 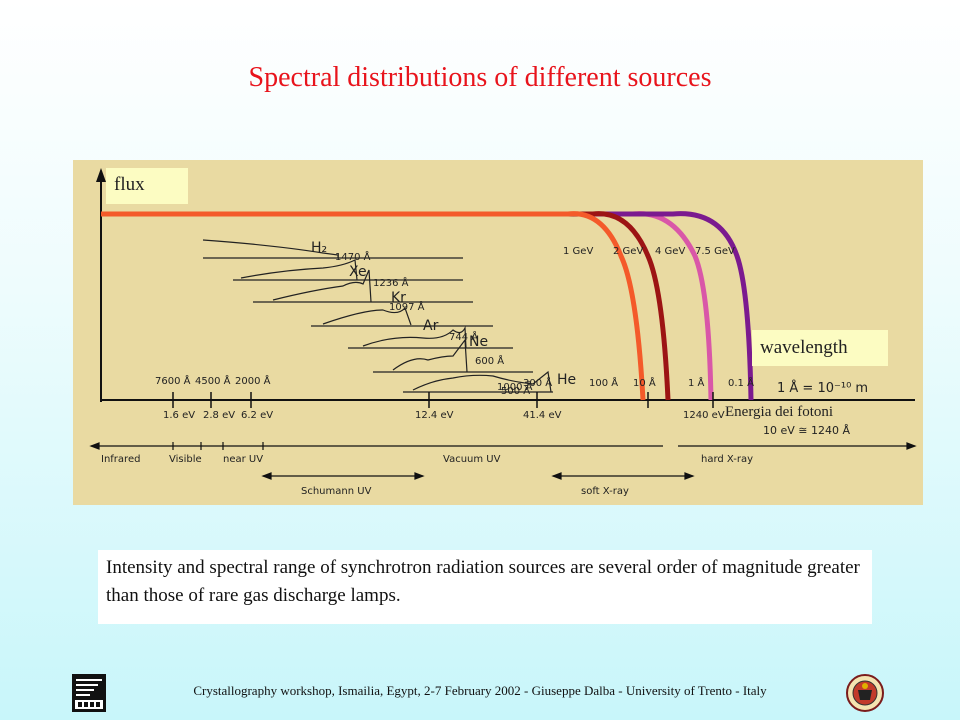 What do you see at coordinates (253, 380) in the screenshot?
I see `wl-tick-2000: 2000 Å` at bounding box center [253, 380].